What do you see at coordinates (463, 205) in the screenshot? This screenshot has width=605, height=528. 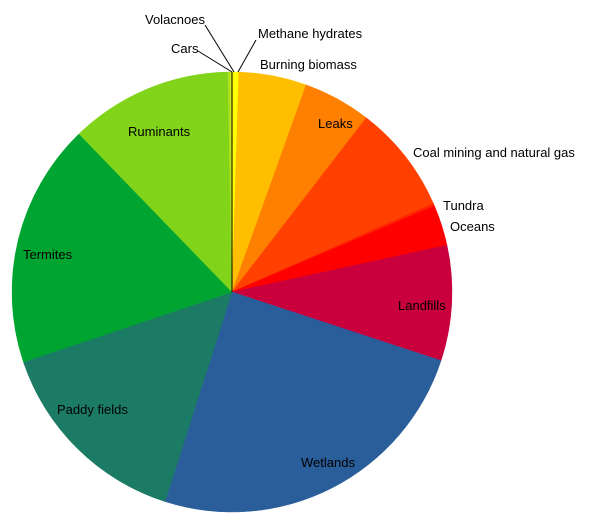 I see `label-tundra: Tundra` at bounding box center [463, 205].